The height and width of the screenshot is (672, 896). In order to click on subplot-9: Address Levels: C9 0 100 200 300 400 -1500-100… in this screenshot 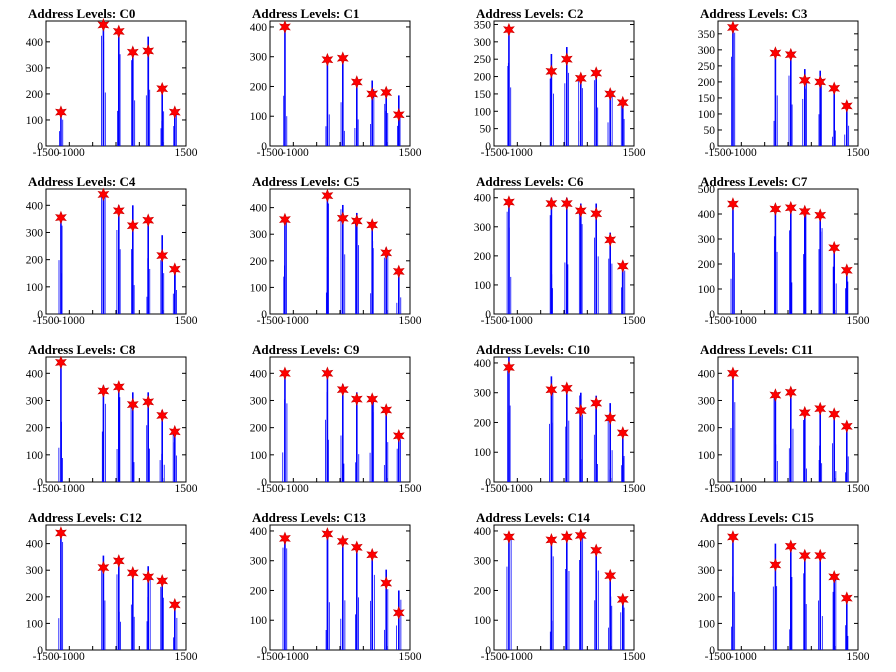, I will do `click(336, 418)`.